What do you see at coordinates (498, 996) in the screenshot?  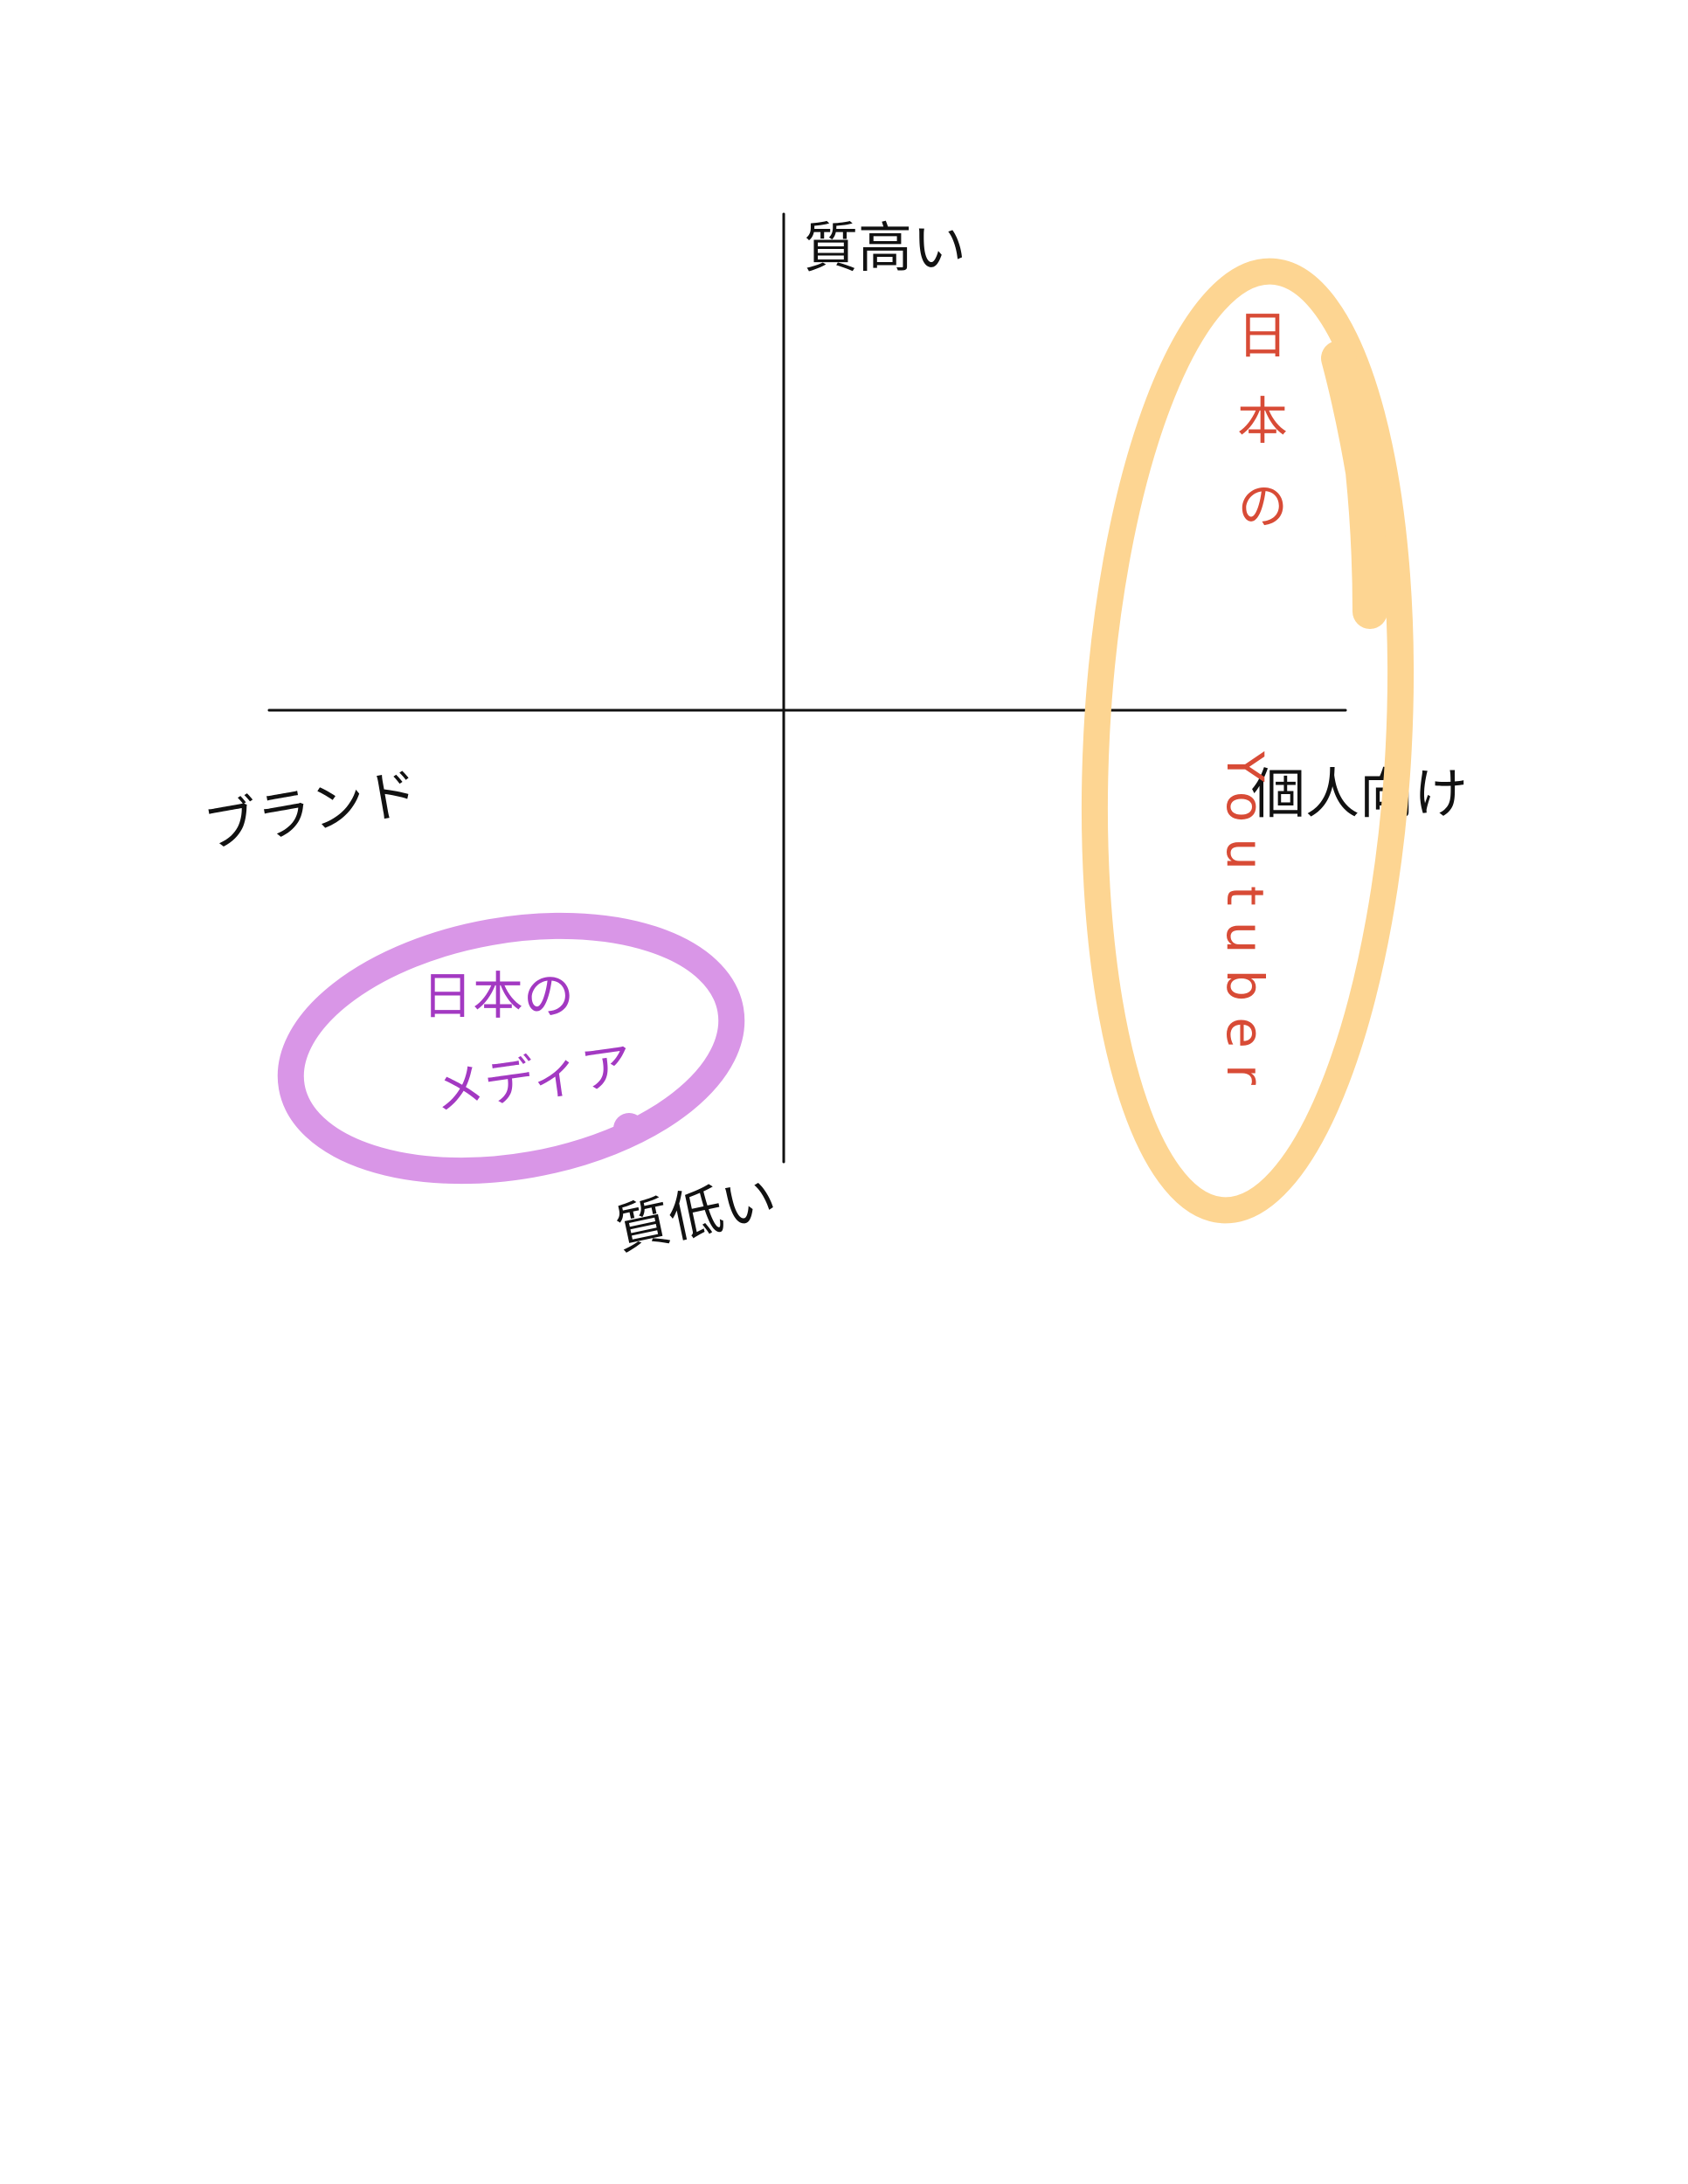 I see `purple-group-label-1: 日本の` at bounding box center [498, 996].